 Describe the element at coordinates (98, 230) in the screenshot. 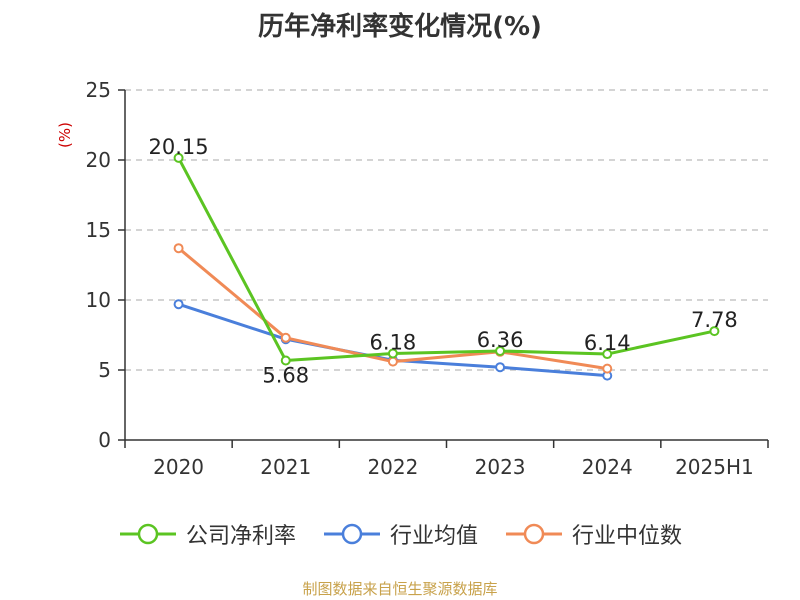

I see `y-tick-label: 15` at that location.